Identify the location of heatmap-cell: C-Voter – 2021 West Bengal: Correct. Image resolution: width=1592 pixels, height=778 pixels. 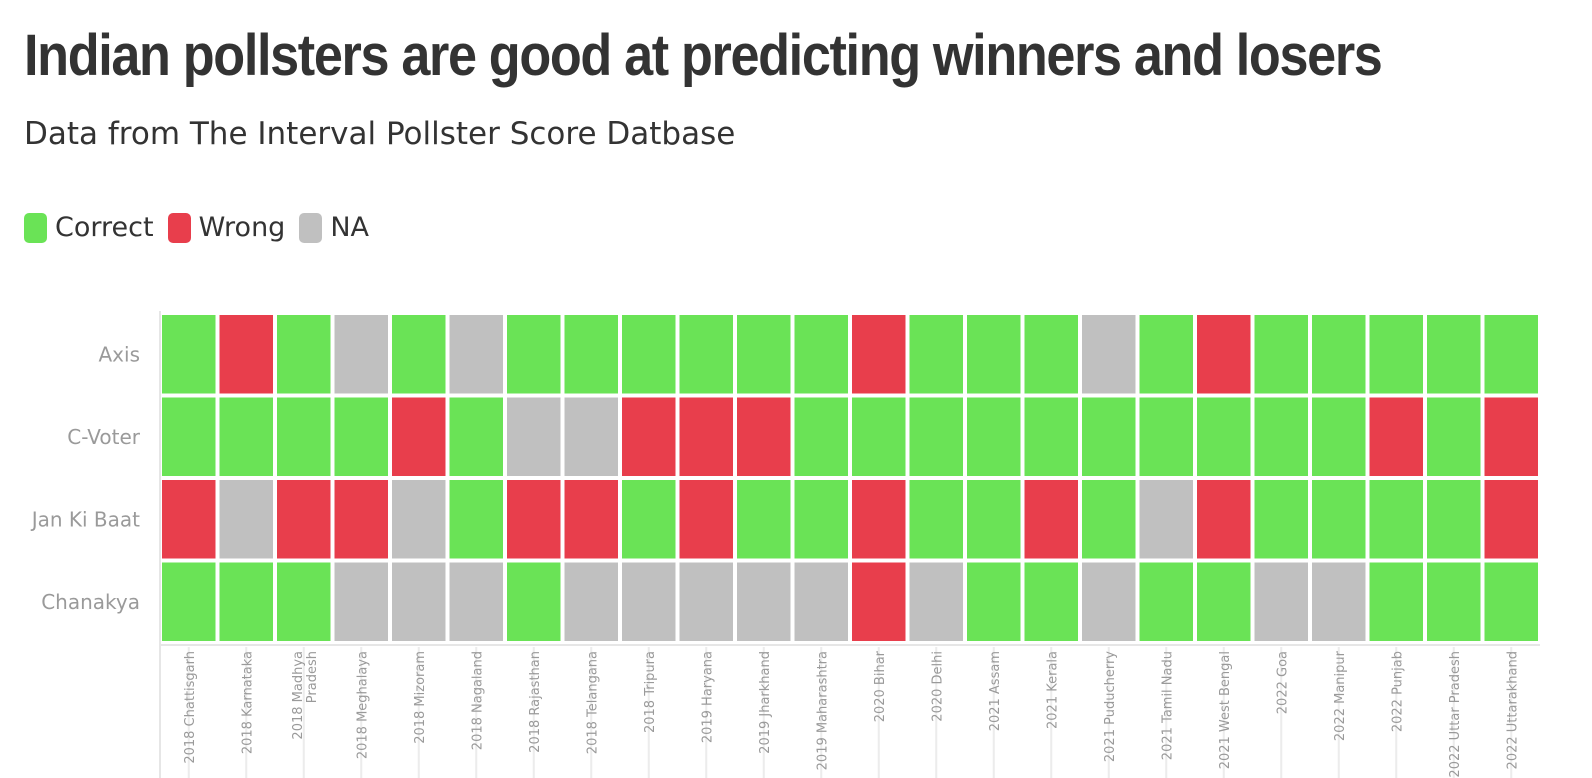
(1224, 437).